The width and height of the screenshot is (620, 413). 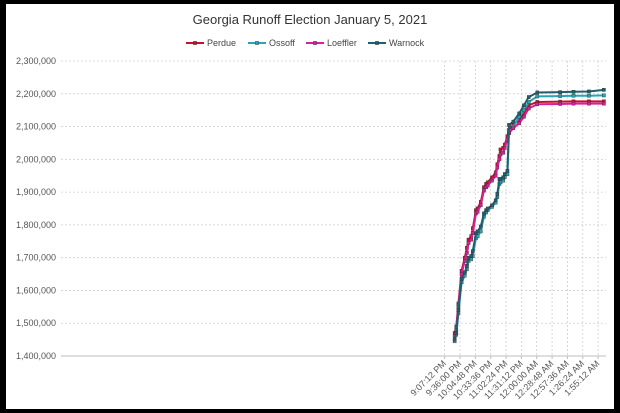 I want to click on legend-label: Warnock, so click(x=407, y=43).